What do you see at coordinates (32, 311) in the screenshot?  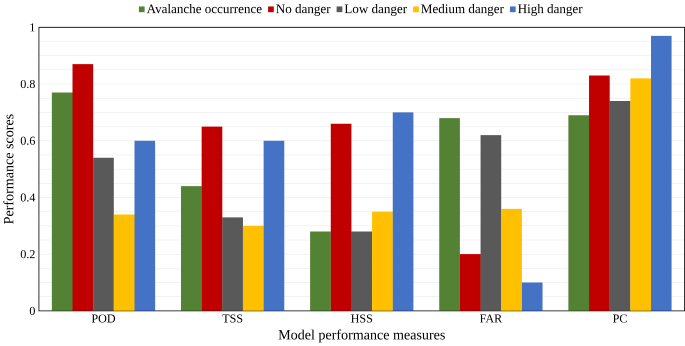 I see `y-tick-label: 0` at bounding box center [32, 311].